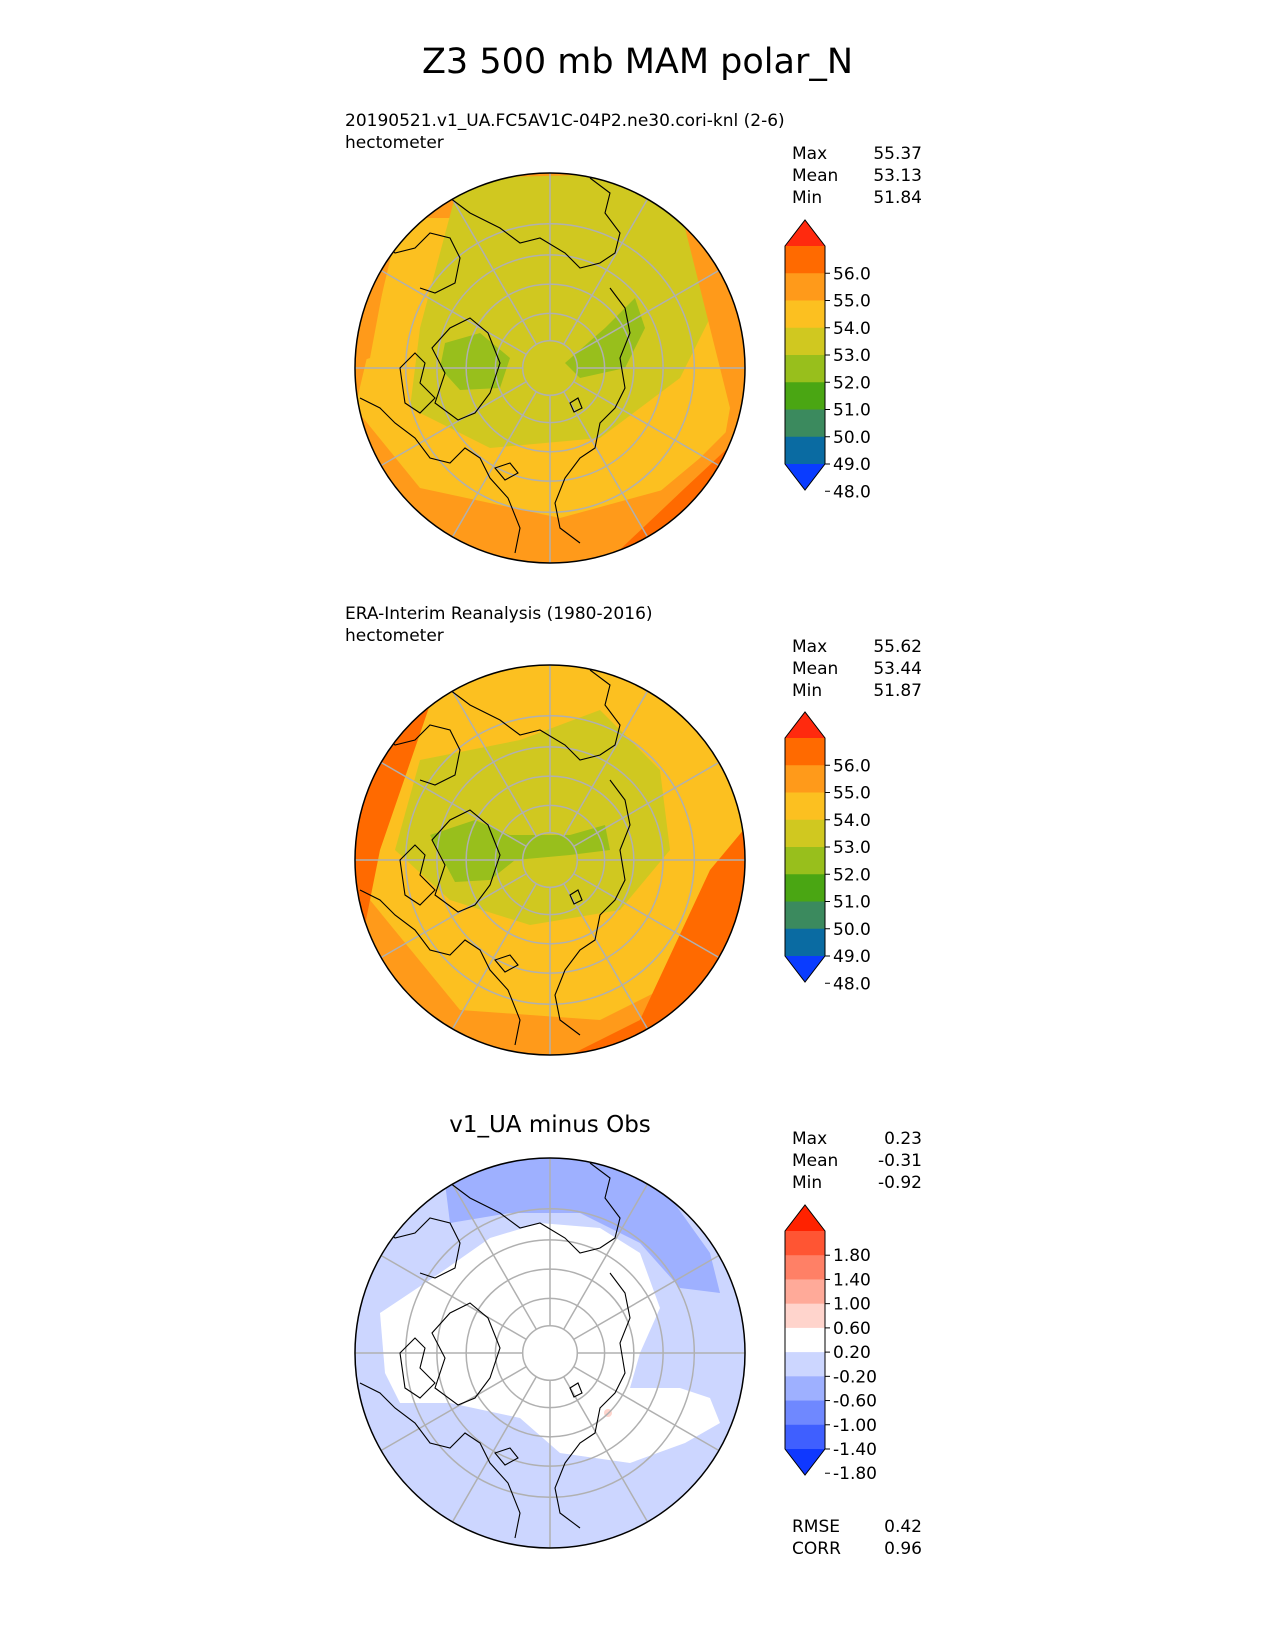  Describe the element at coordinates (852, 821) in the screenshot. I see `colorbar-tick-label: 54.0` at that location.